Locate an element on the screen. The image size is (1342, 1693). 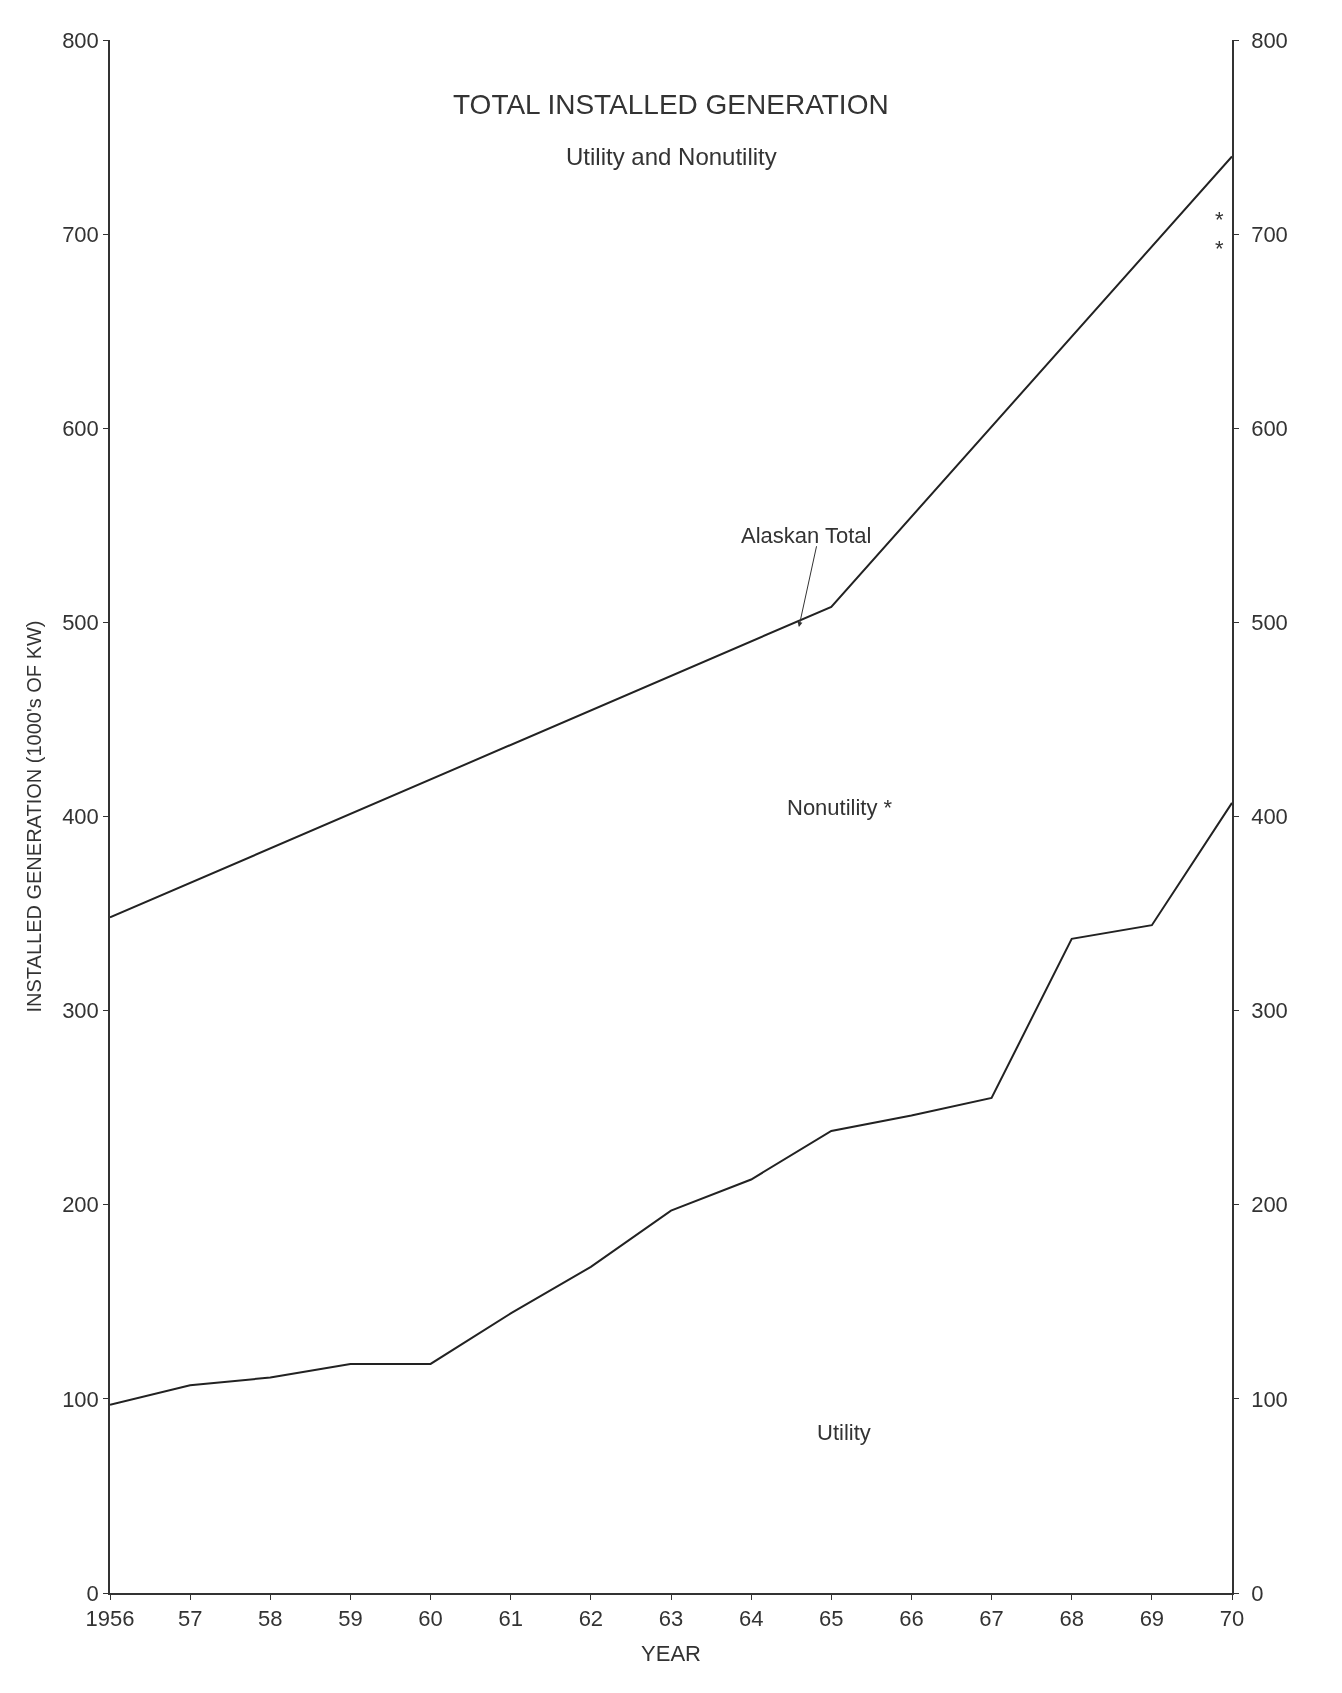
x-tick-label: 62 is located at coordinates (591, 1619).